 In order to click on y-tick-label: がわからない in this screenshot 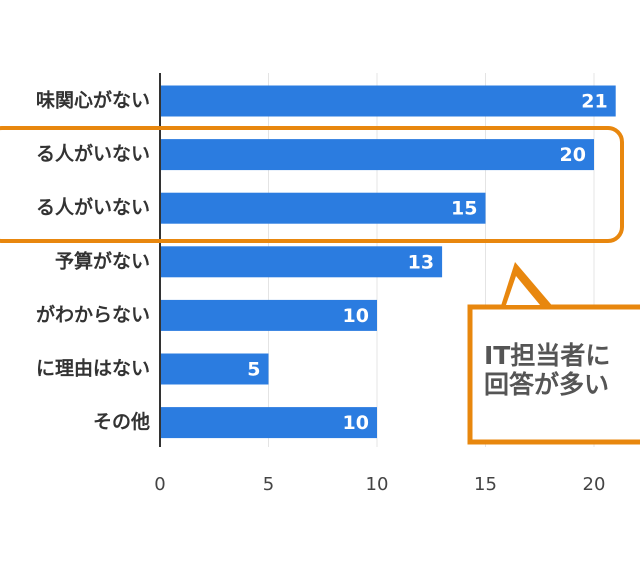, I will do `click(93, 314)`.